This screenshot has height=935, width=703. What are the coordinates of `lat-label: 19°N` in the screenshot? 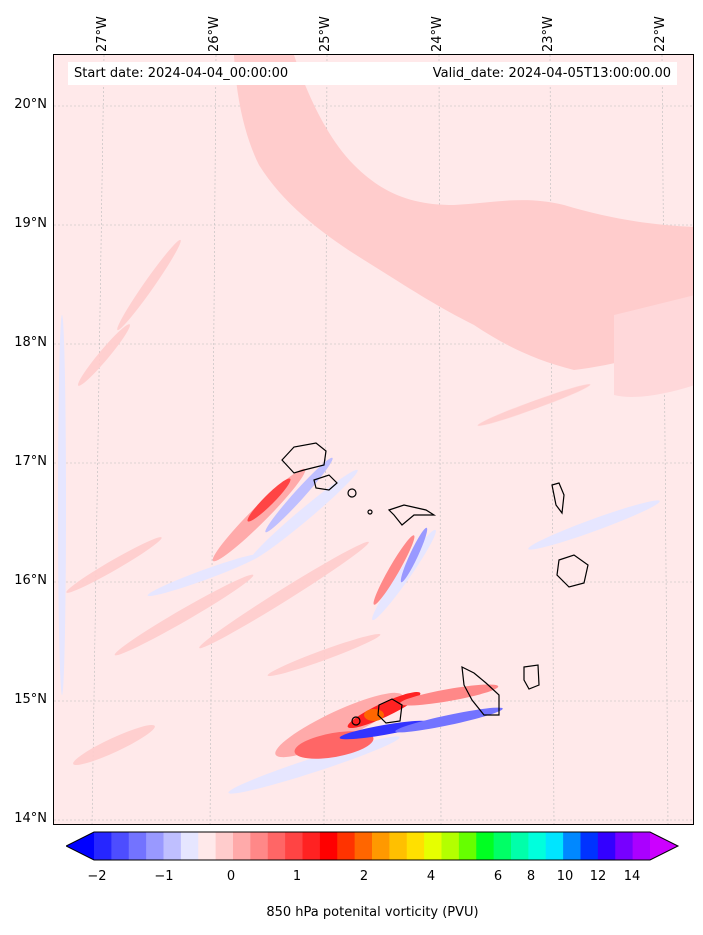 It's located at (30, 223).